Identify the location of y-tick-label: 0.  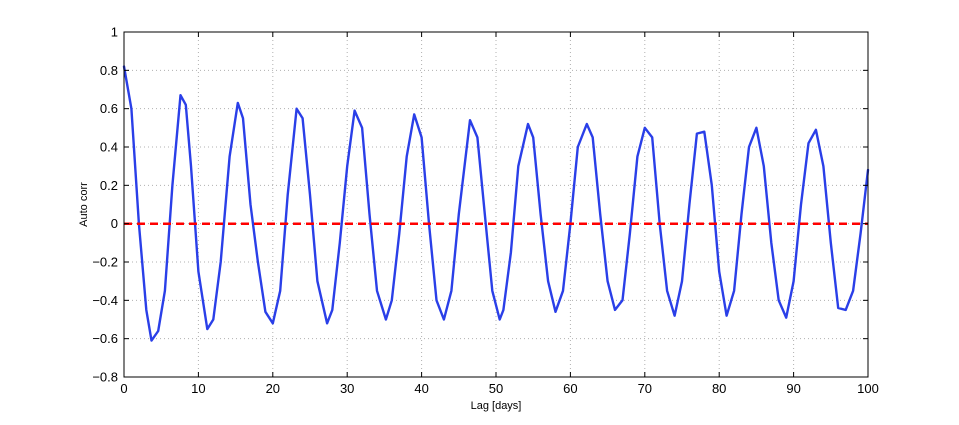
(114, 223).